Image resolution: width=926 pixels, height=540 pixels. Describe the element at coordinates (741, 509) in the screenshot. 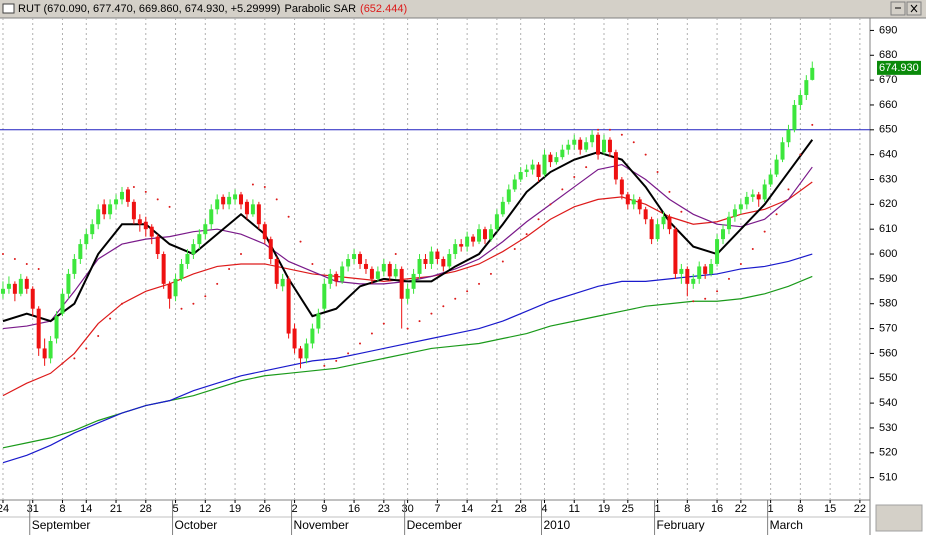

I see `x-tick-label: 22` at that location.